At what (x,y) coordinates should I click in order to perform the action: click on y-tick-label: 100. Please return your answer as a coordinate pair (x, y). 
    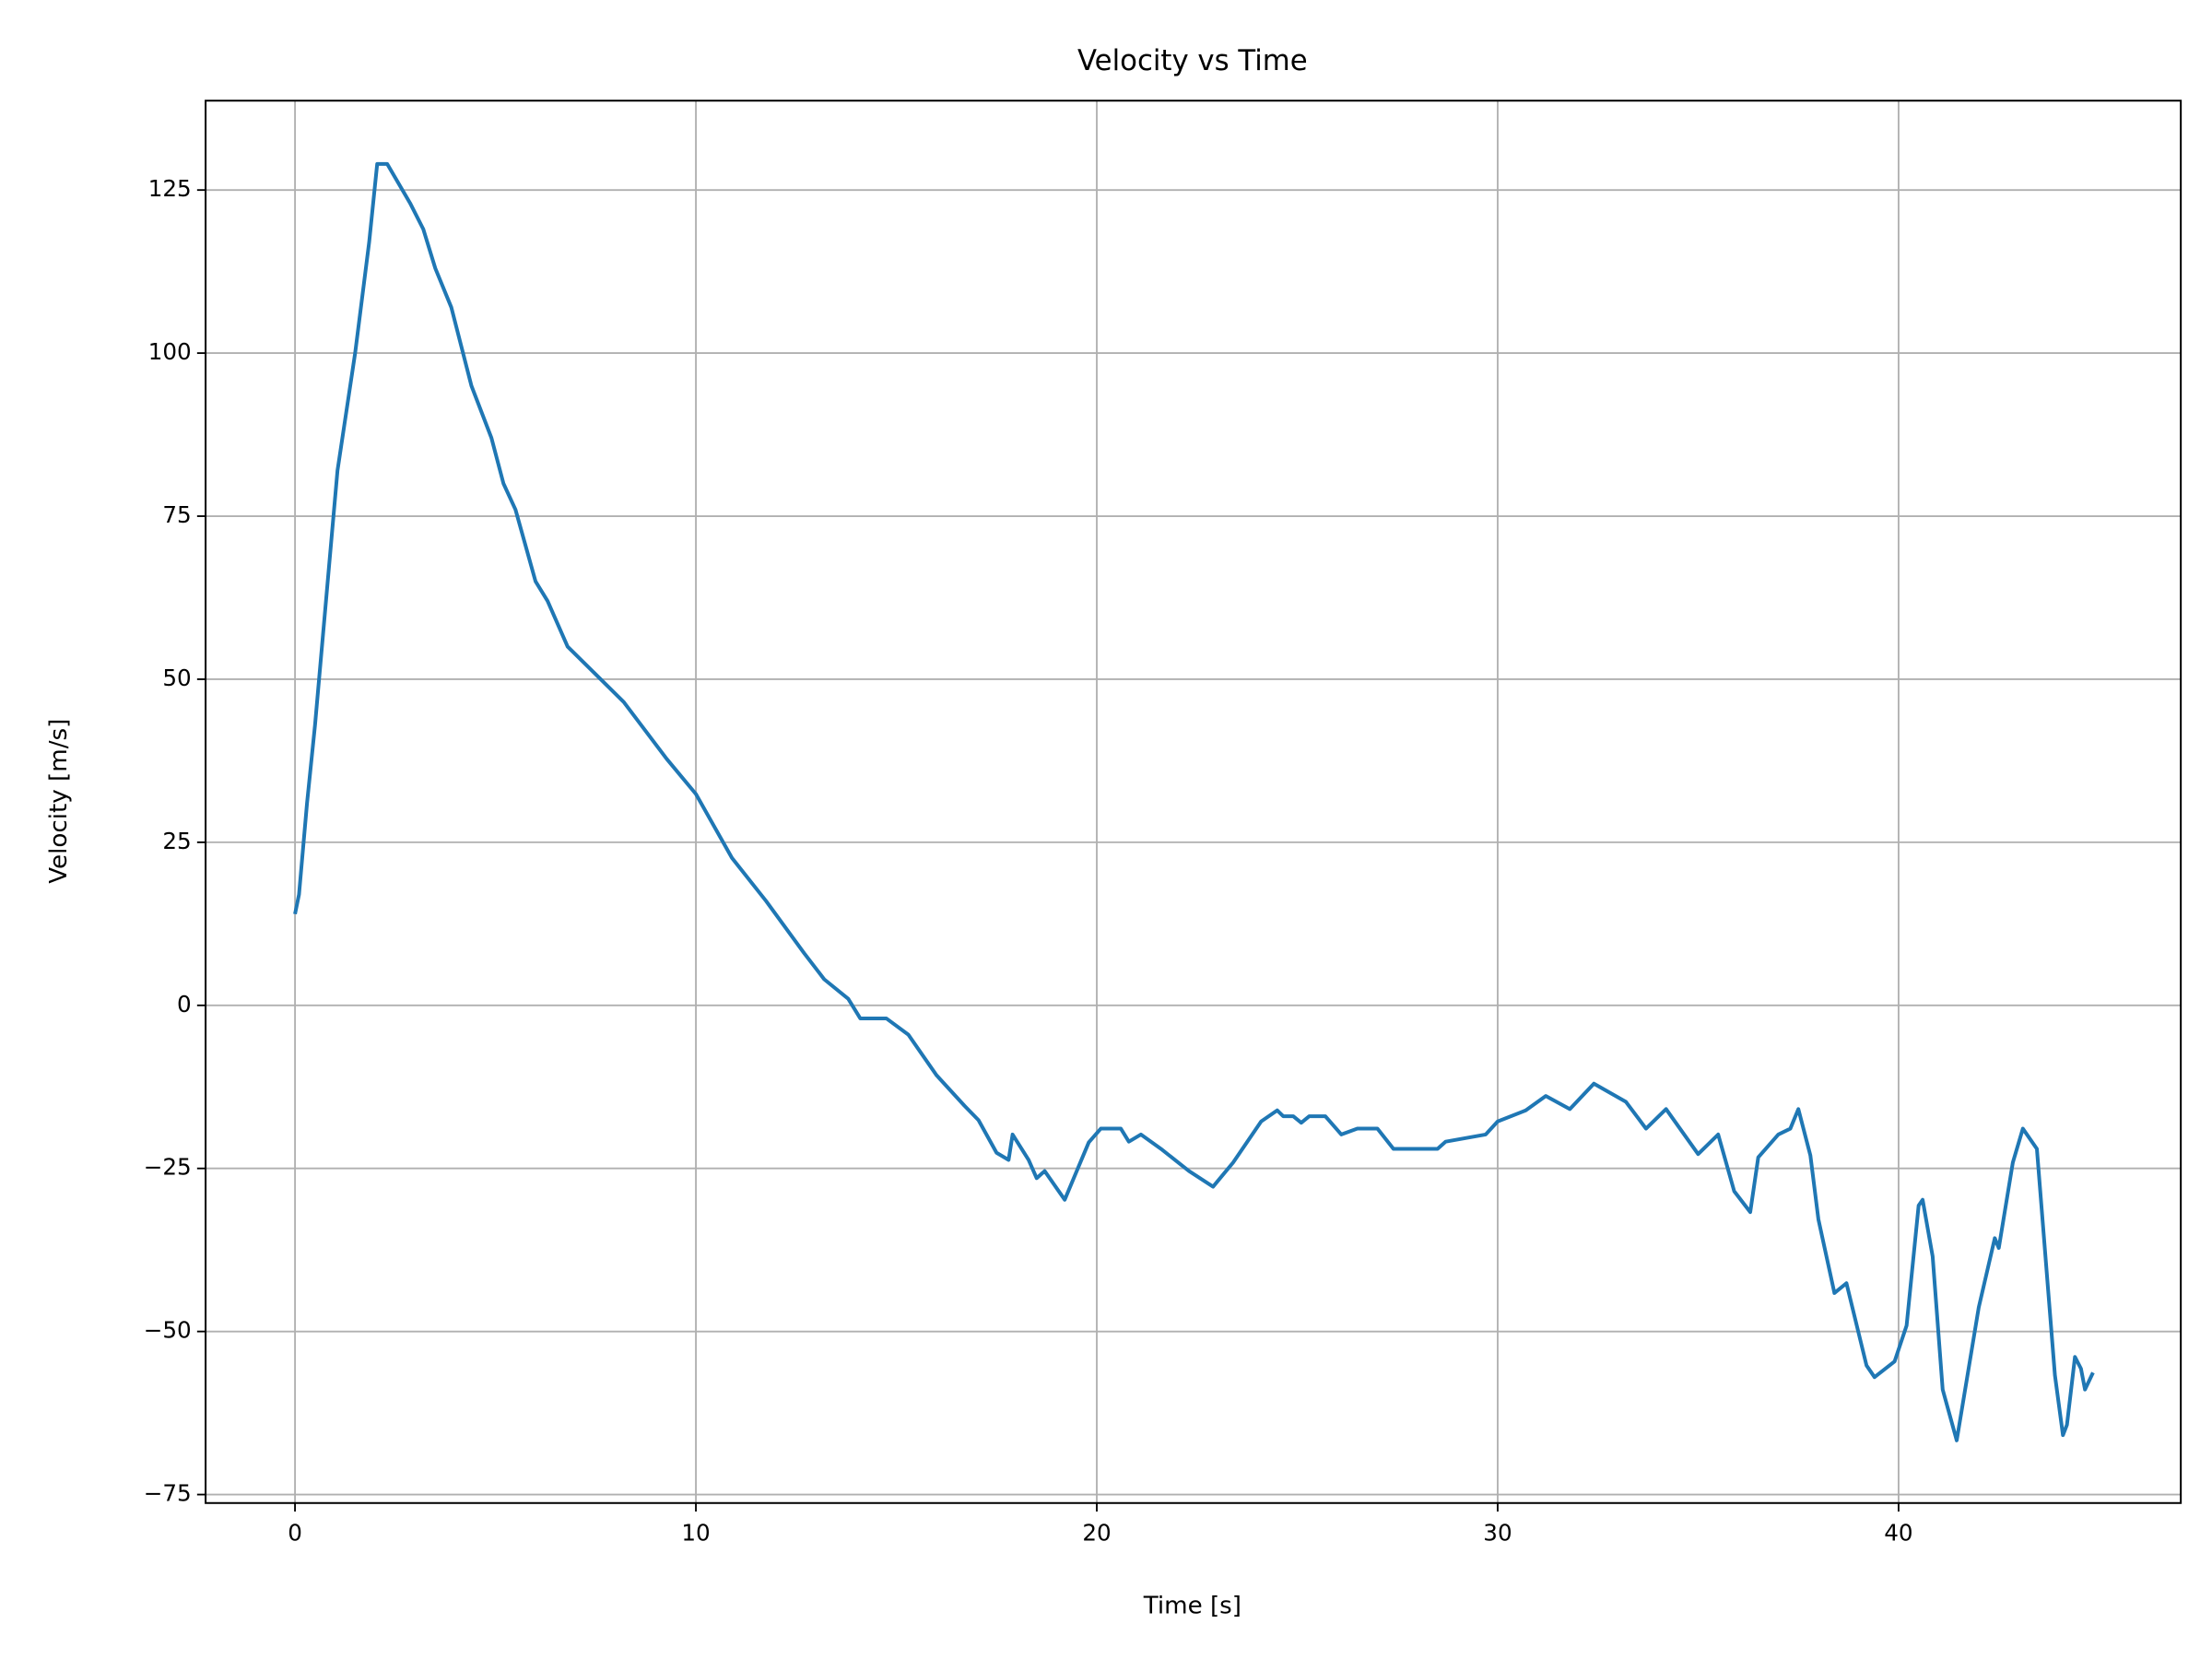
    Looking at the image, I should click on (170, 351).